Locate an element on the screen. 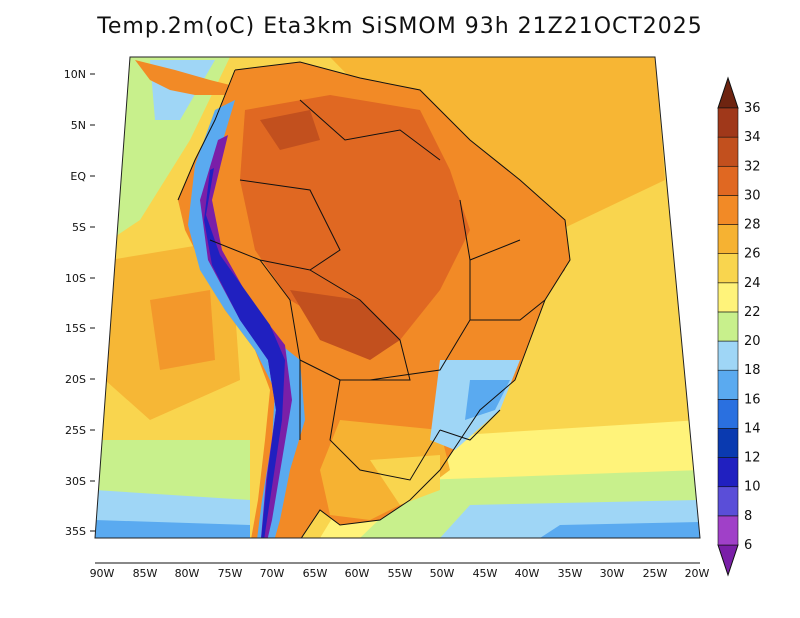 The height and width of the screenshot is (618, 800). colorbar-label: 26 is located at coordinates (752, 254).